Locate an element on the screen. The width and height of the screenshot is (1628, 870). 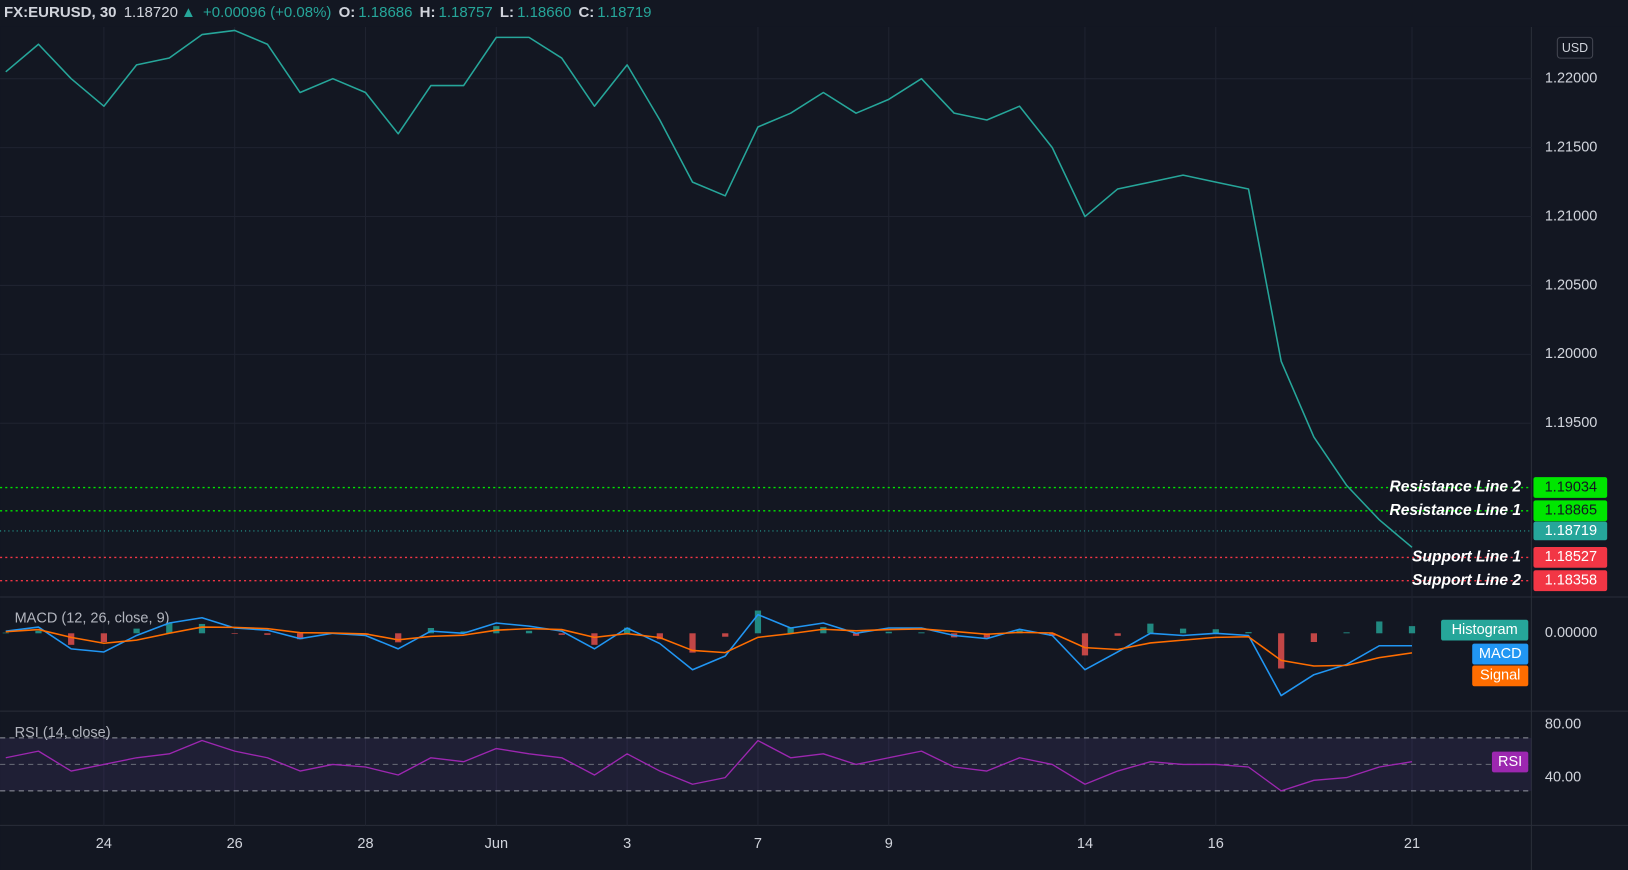
last-price-box is located at coordinates (1570, 531).